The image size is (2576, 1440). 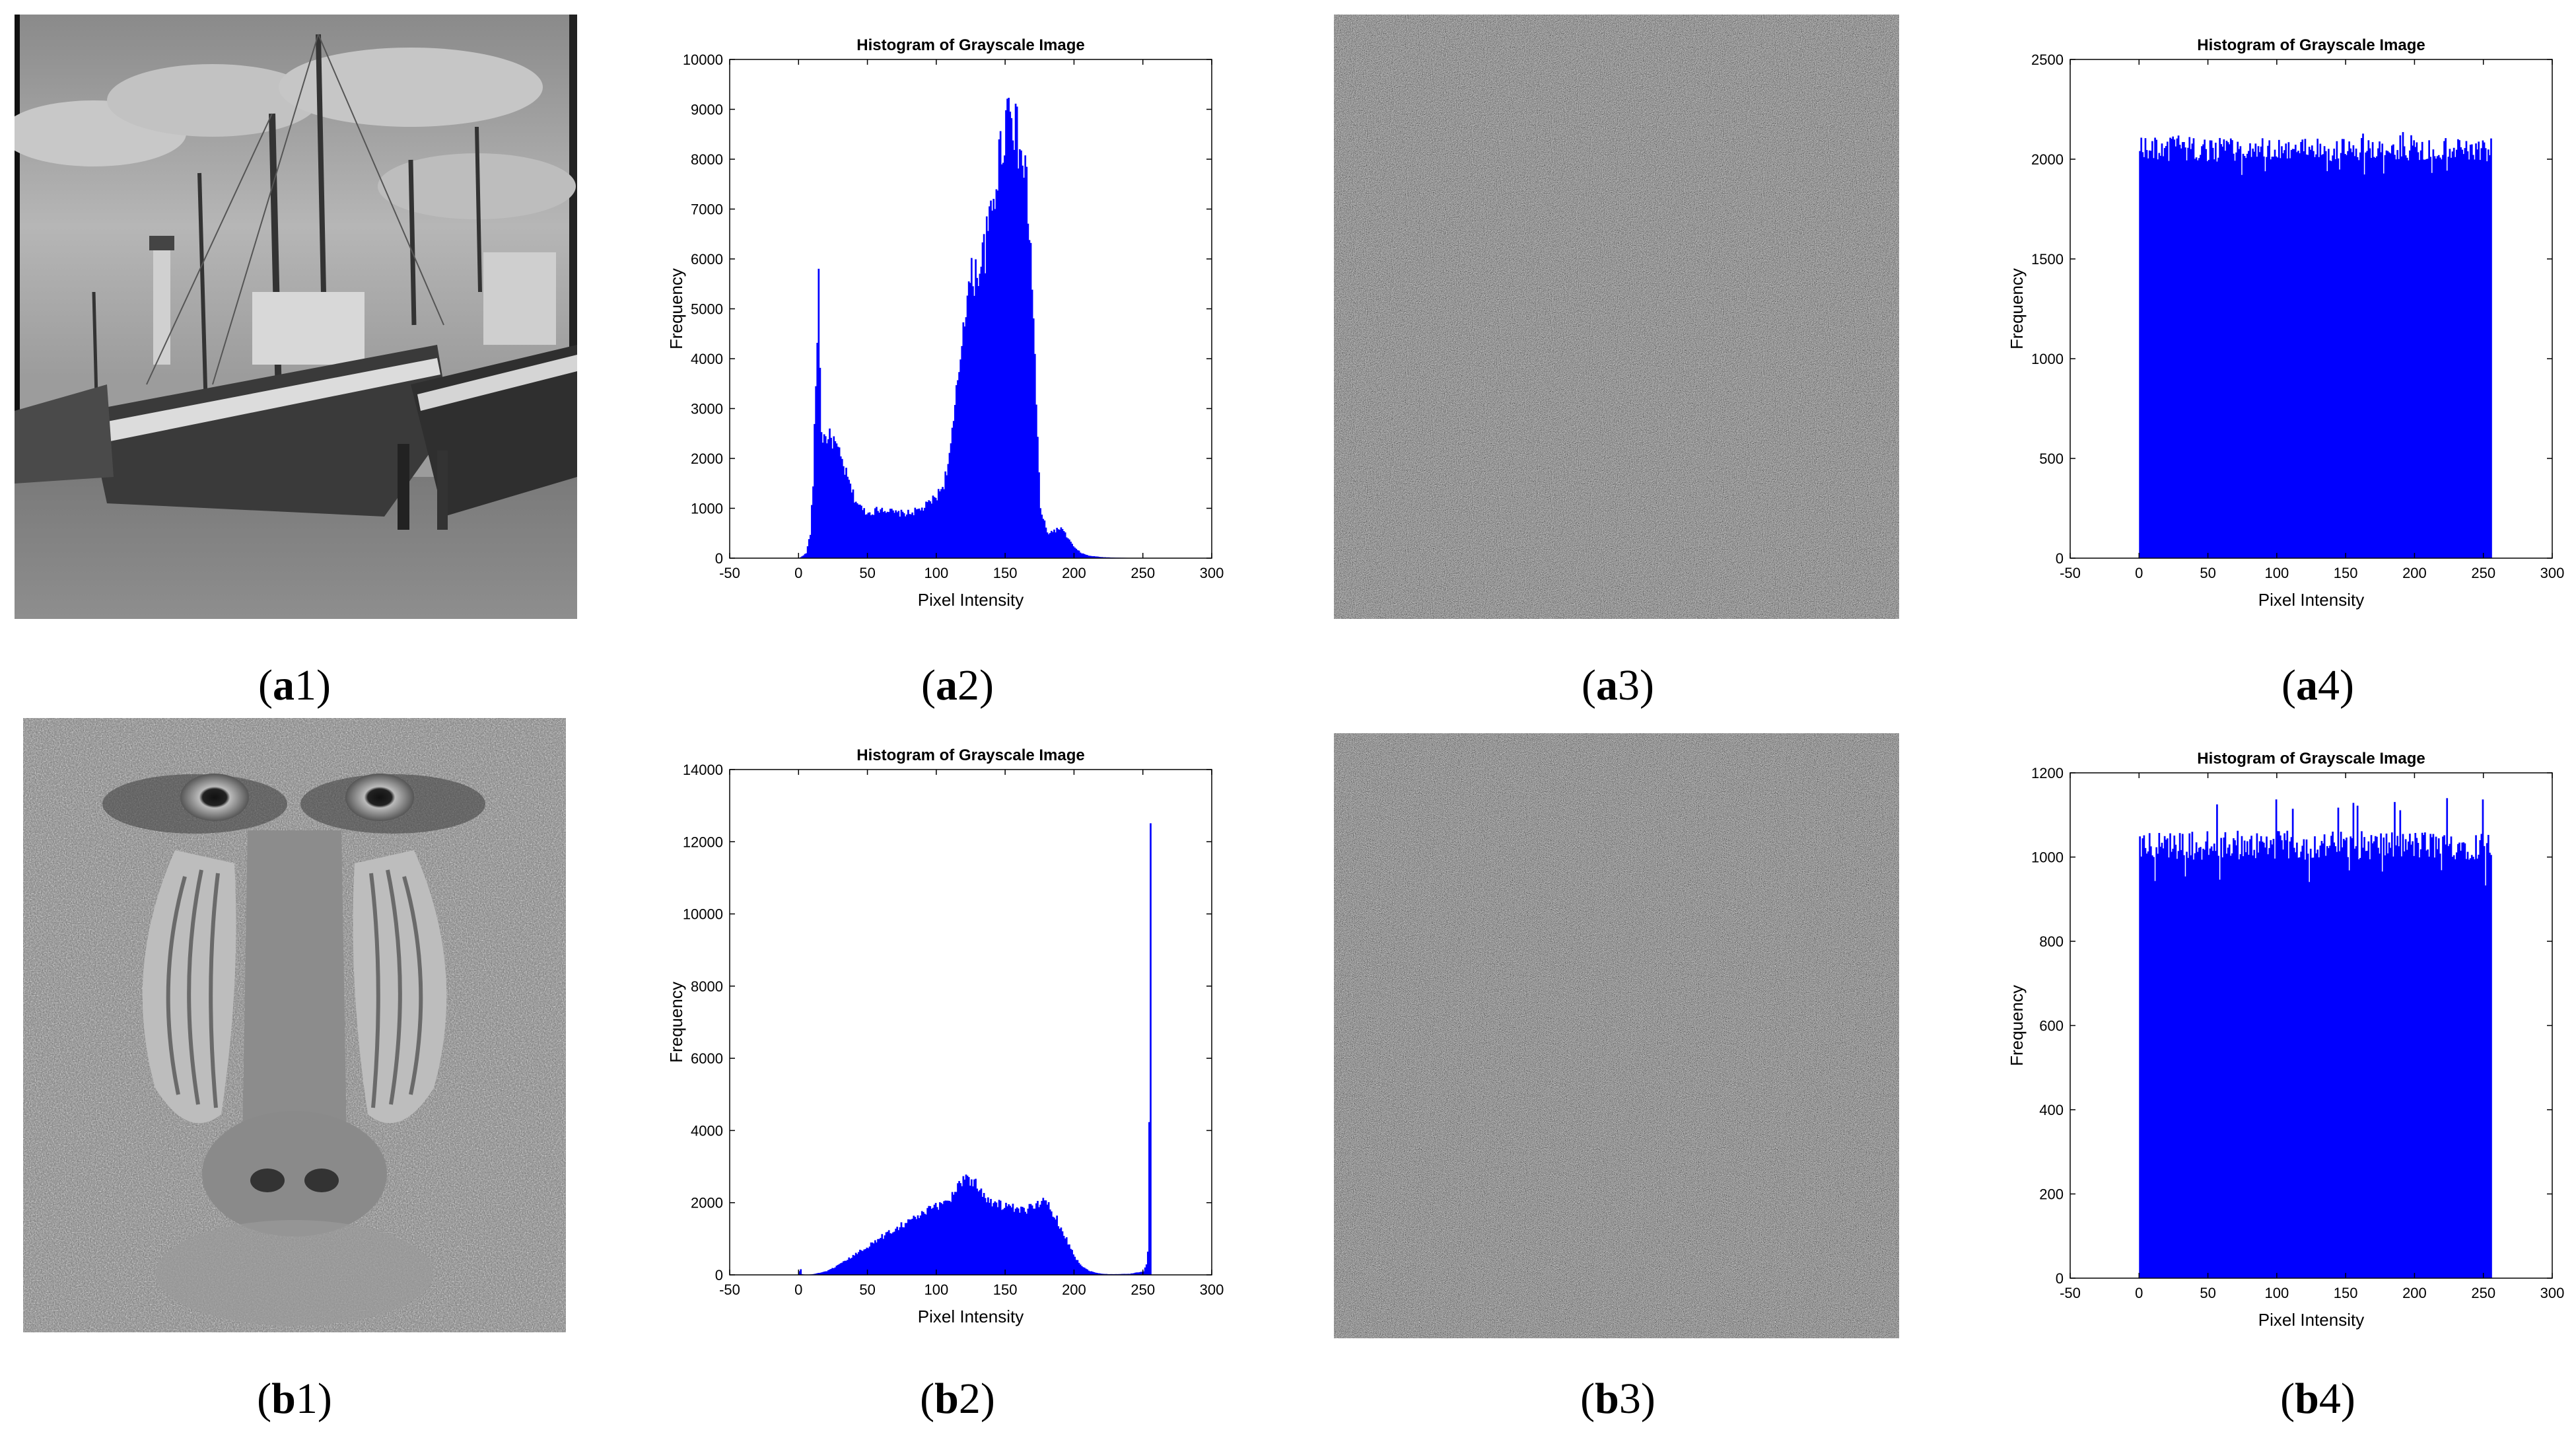 What do you see at coordinates (1074, 573) in the screenshot?
I see `x-tick-label: 200` at bounding box center [1074, 573].